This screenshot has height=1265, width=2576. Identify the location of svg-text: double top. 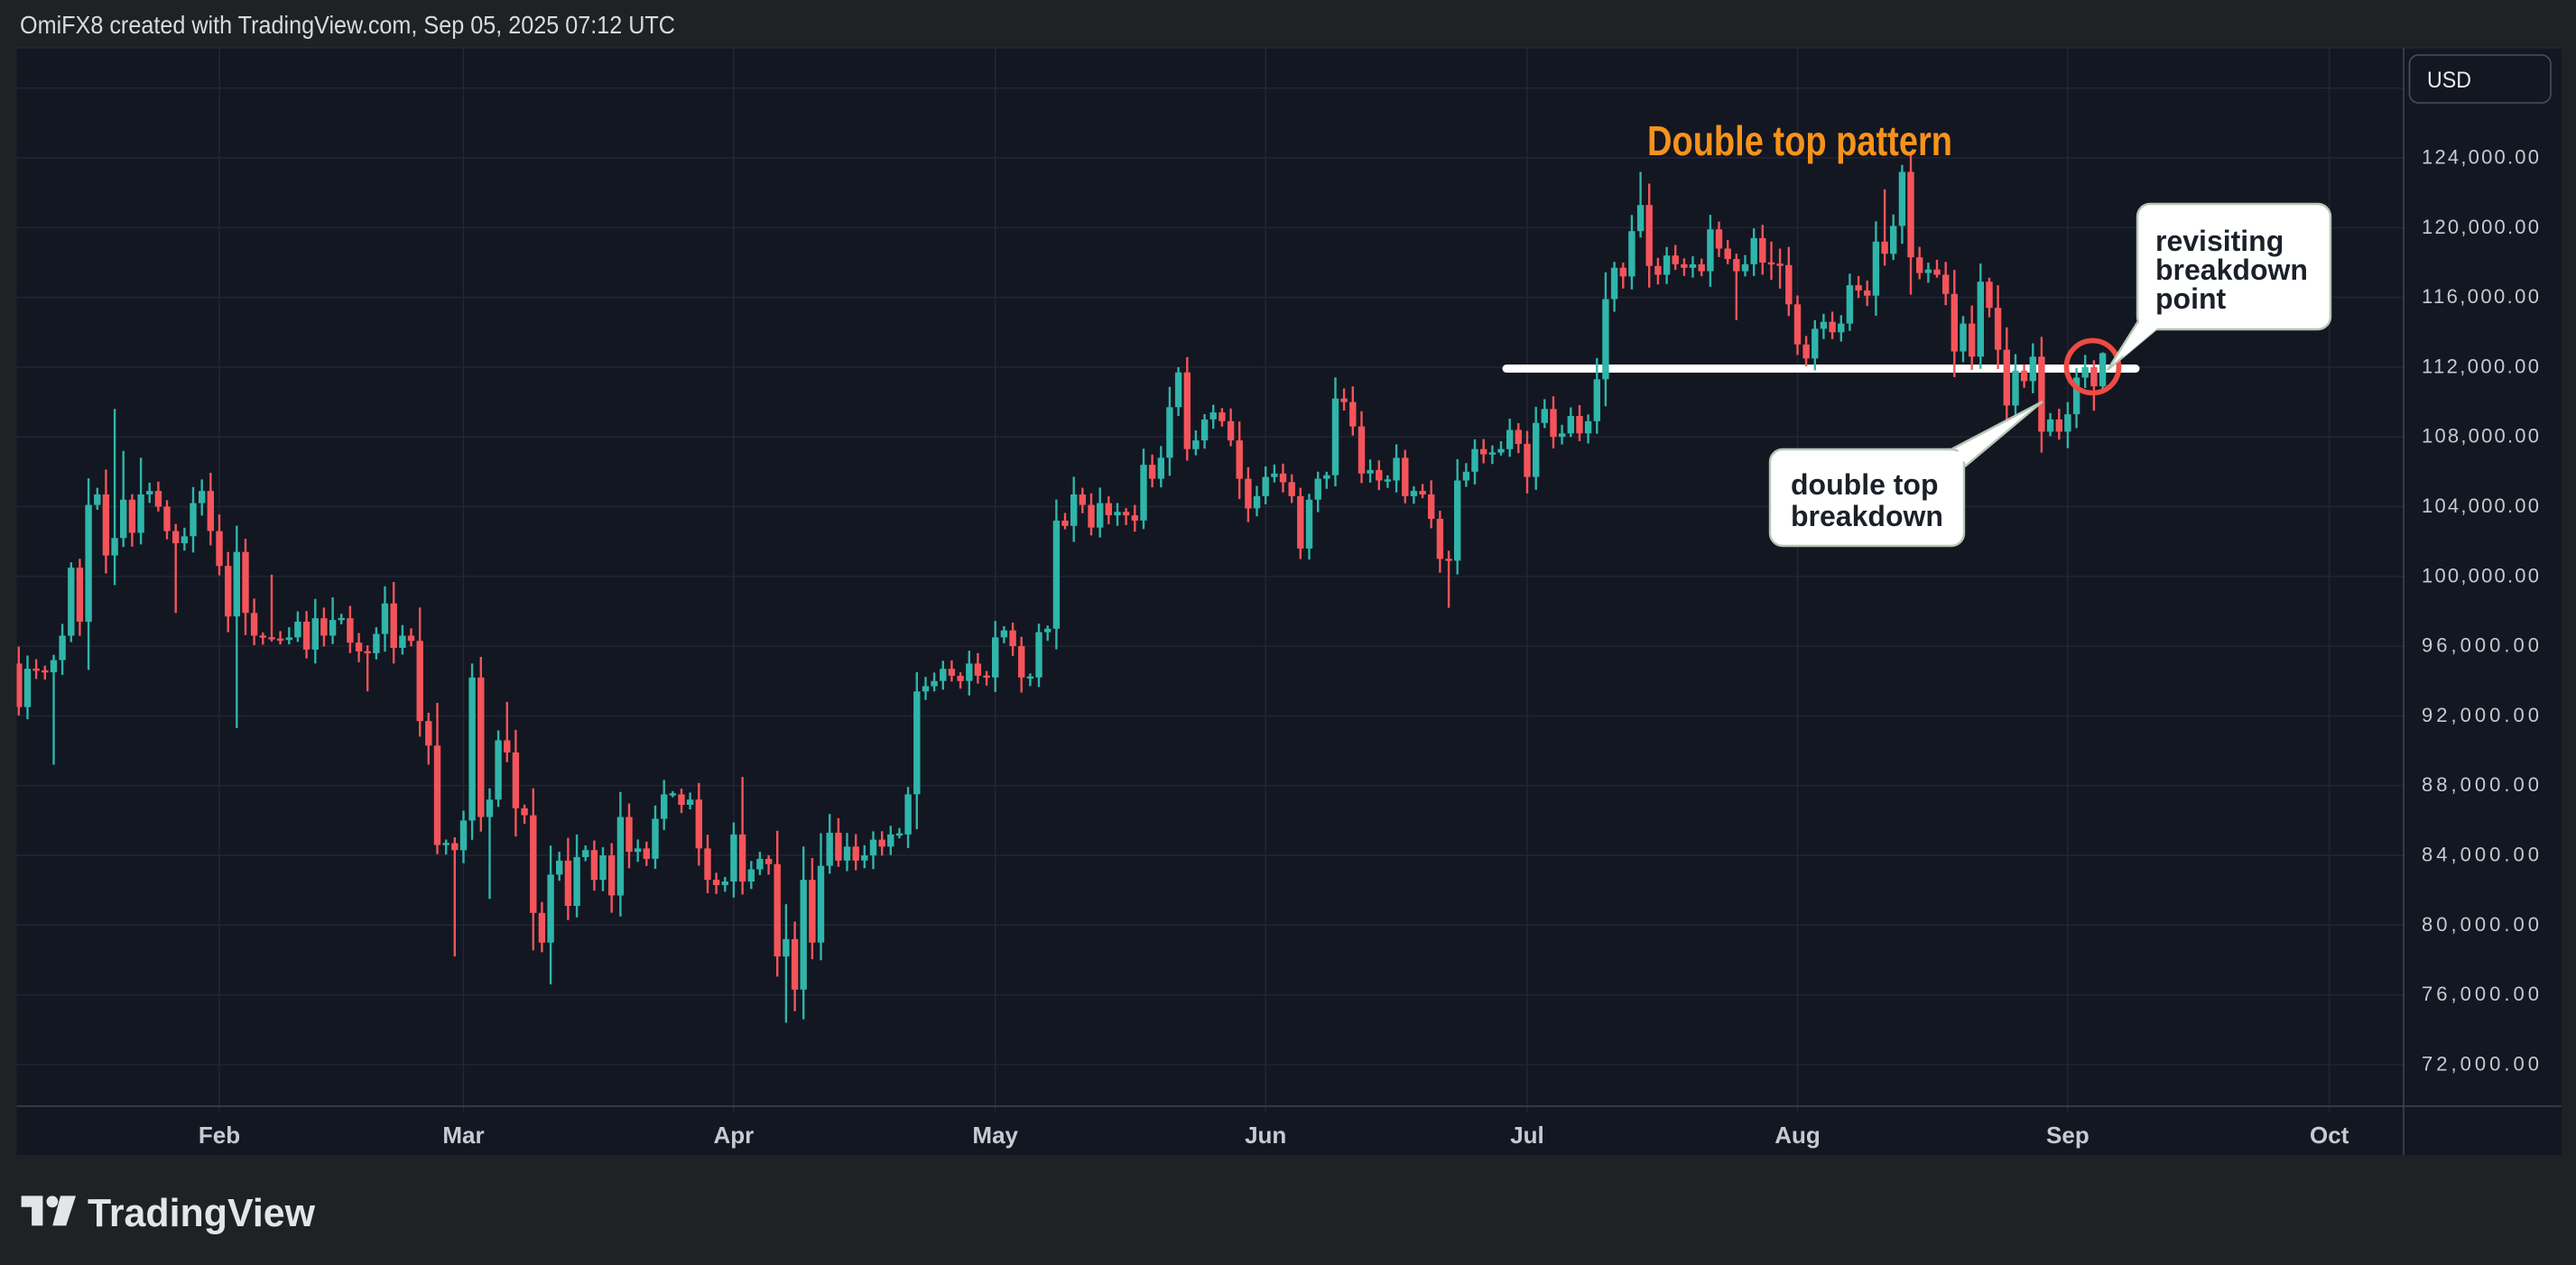
(1865, 484).